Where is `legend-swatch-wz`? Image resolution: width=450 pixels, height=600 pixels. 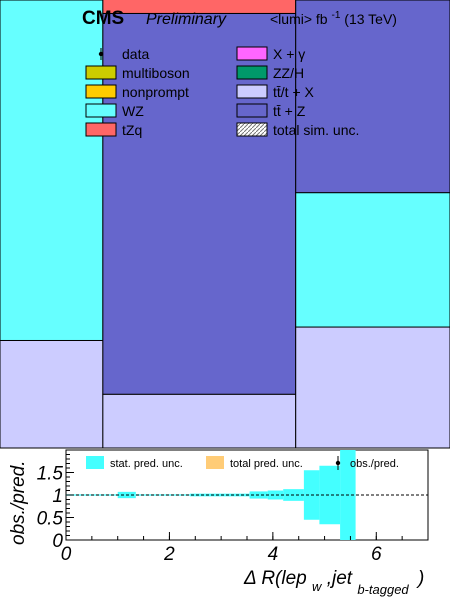
legend-swatch-wz is located at coordinates (101, 110).